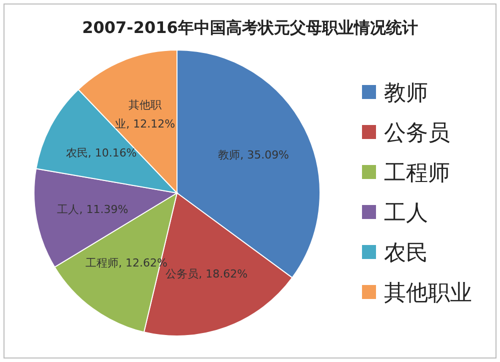 The image size is (500, 362). What do you see at coordinates (254, 155) in the screenshot?
I see `data-label: 教师, 35.09%` at bounding box center [254, 155].